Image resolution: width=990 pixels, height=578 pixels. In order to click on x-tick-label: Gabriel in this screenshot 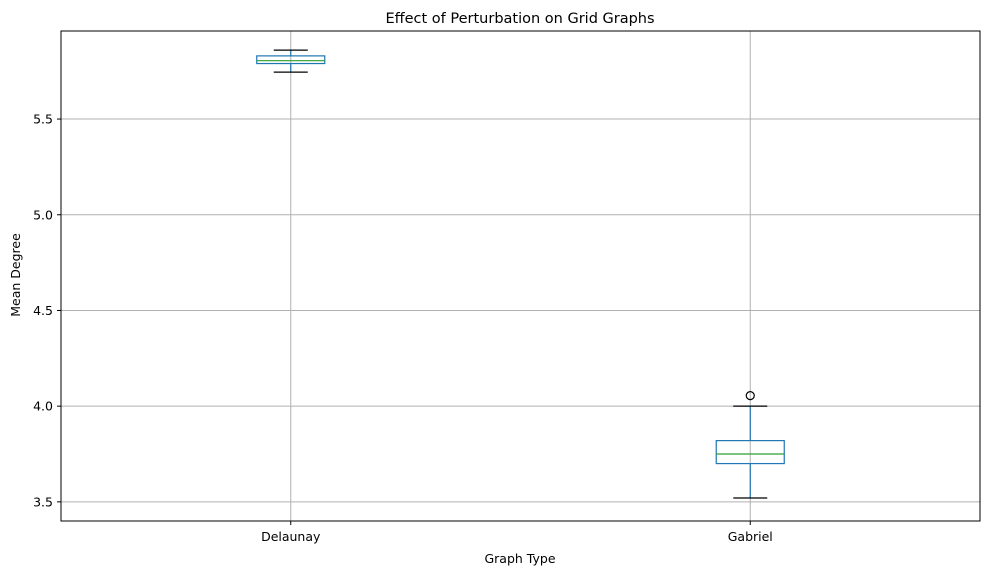, I will do `click(750, 536)`.